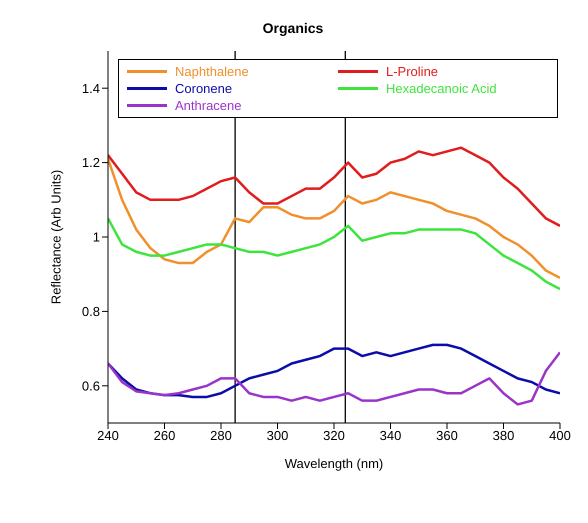 The width and height of the screenshot is (588, 523). What do you see at coordinates (334, 436) in the screenshot?
I see `x-tick-label: 320` at bounding box center [334, 436].